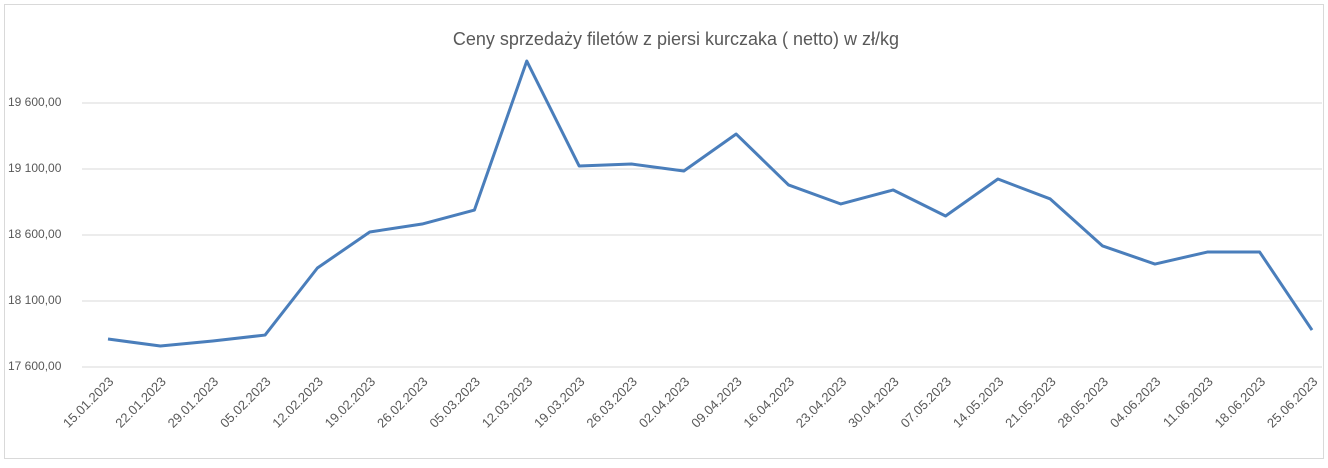 This screenshot has width=1328, height=468. Describe the element at coordinates (35, 102) in the screenshot. I see `y-tick-label: 19 600,00` at that location.